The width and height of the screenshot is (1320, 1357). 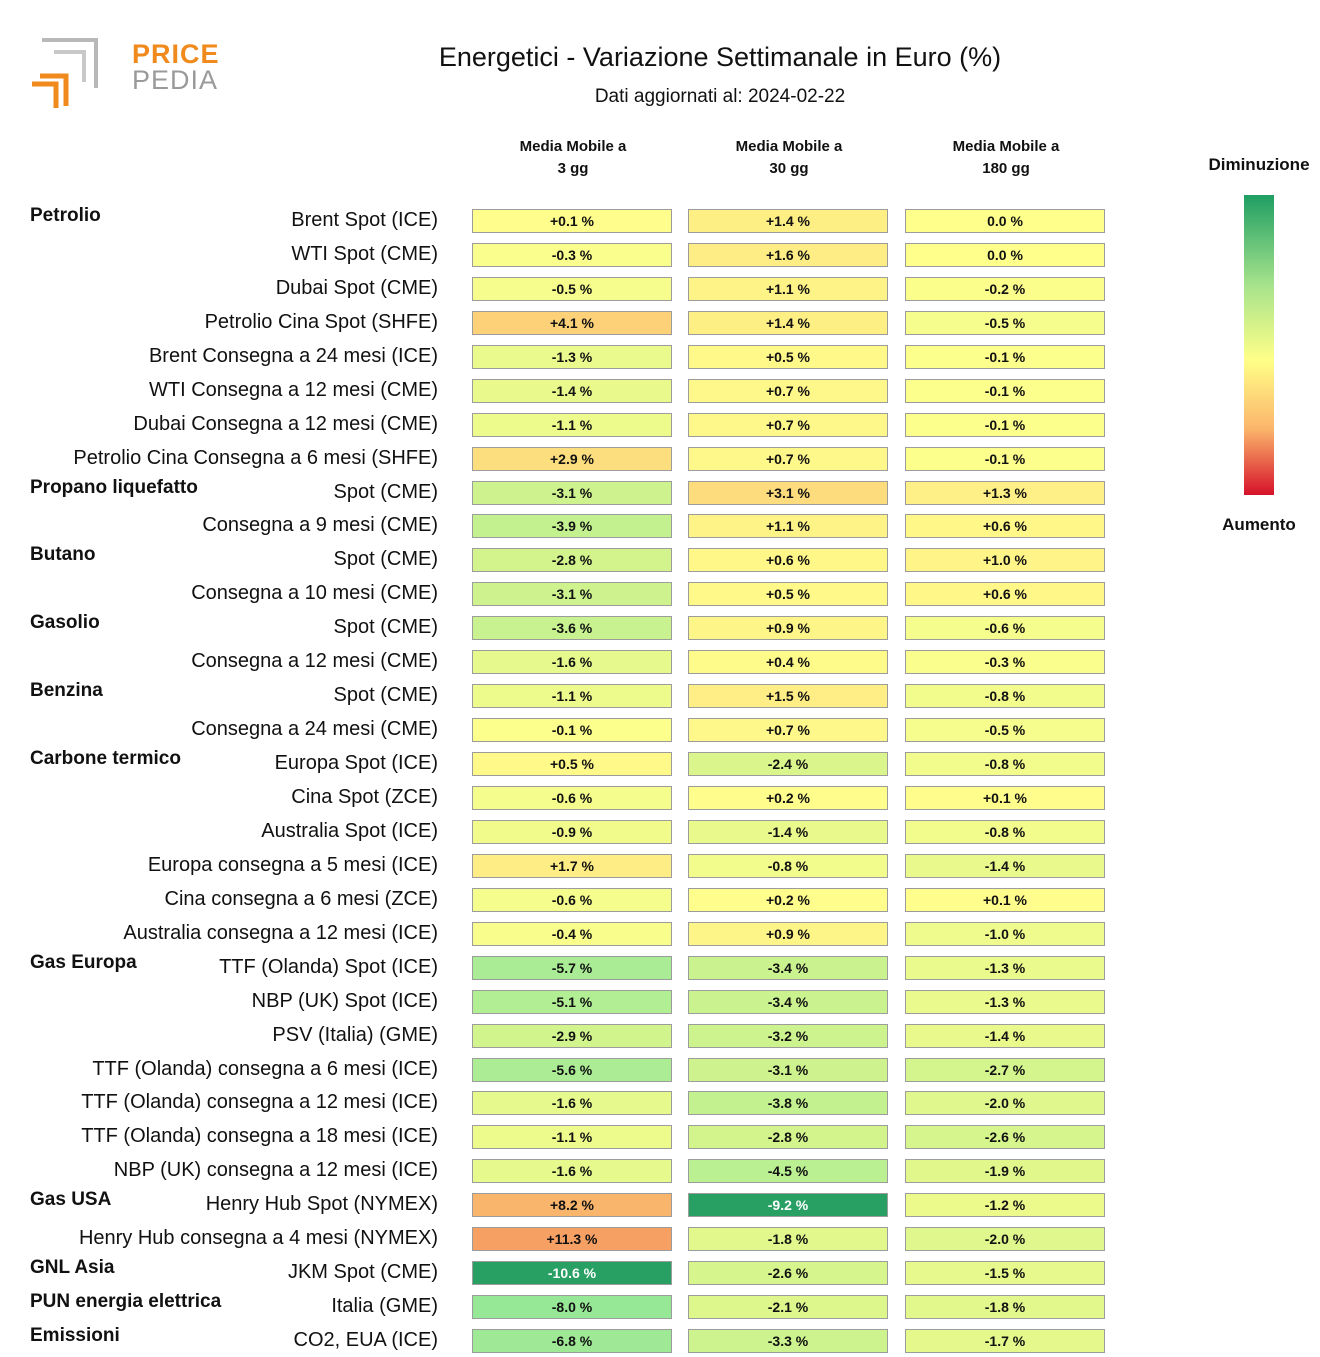 What do you see at coordinates (789, 157) in the screenshot?
I see `column-header: Media Mobile a 30 gg` at bounding box center [789, 157].